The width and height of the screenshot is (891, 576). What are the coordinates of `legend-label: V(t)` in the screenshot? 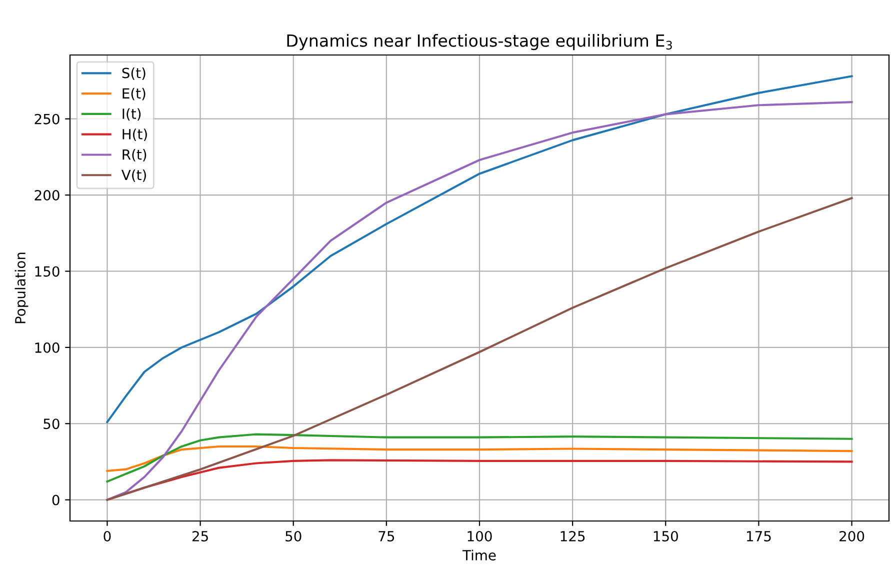 It's located at (133, 175).